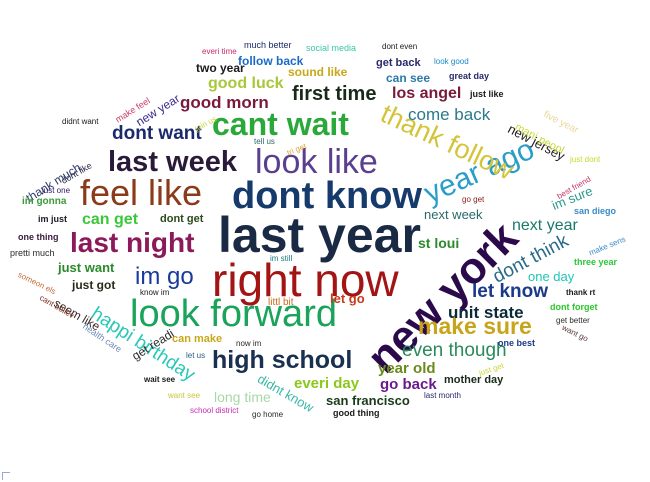 This screenshot has height=482, width=650. What do you see at coordinates (233, 314) in the screenshot?
I see `word: look forward` at bounding box center [233, 314].